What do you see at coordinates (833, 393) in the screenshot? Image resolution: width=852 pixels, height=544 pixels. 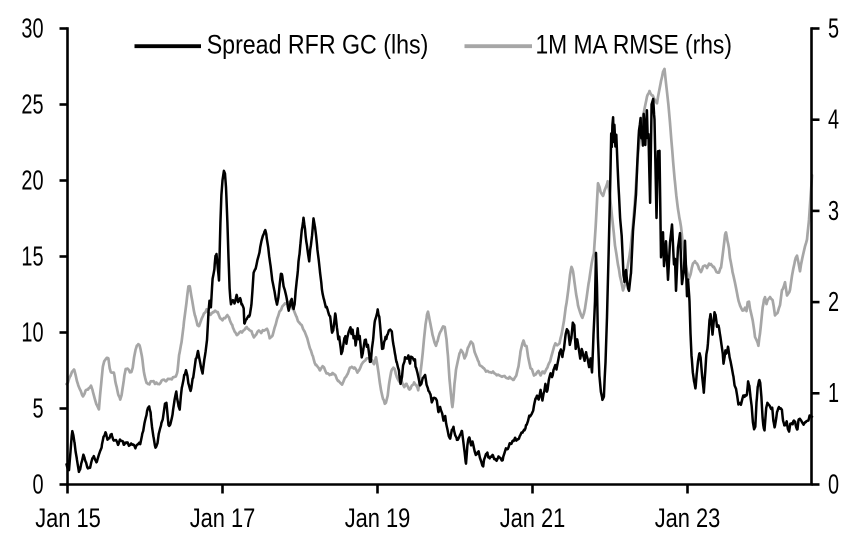 I see `svg-text: 1` at bounding box center [833, 393].